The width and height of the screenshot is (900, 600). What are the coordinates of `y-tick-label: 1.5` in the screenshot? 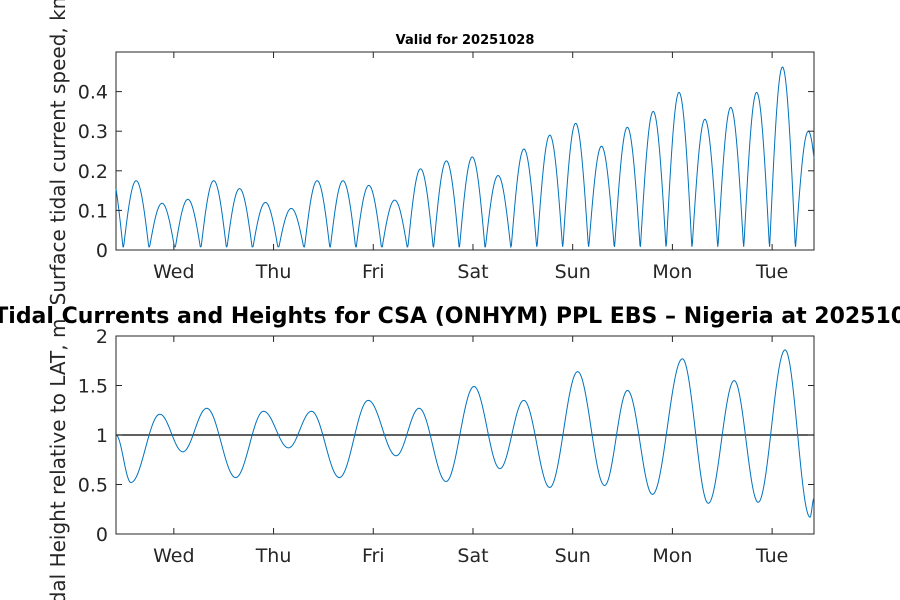 It's located at (93, 387).